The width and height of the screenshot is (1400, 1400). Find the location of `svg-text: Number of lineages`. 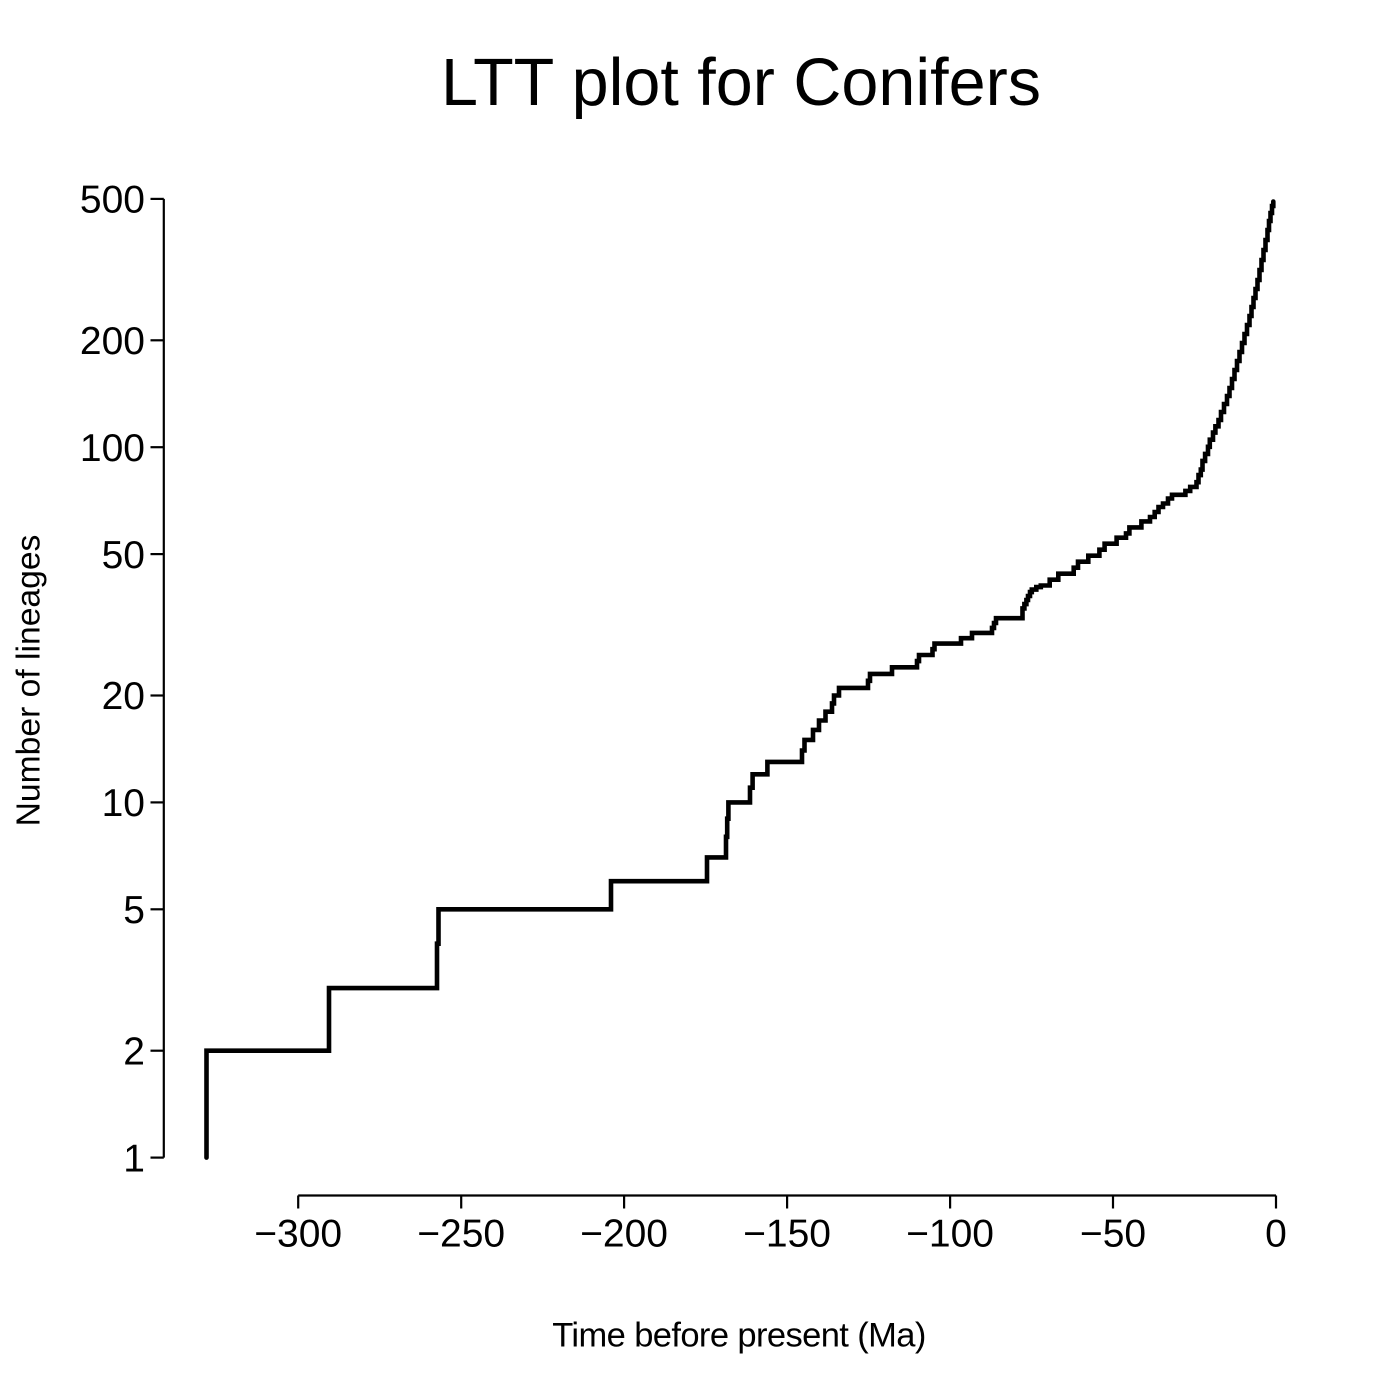

svg-text: Number of lineages is located at coordinates (29, 681).